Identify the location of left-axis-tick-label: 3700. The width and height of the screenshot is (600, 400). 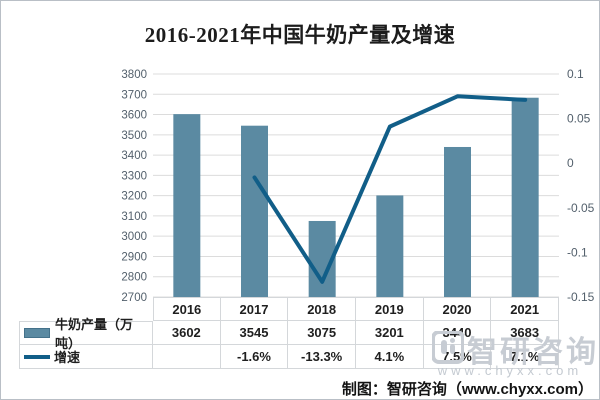
(134, 95).